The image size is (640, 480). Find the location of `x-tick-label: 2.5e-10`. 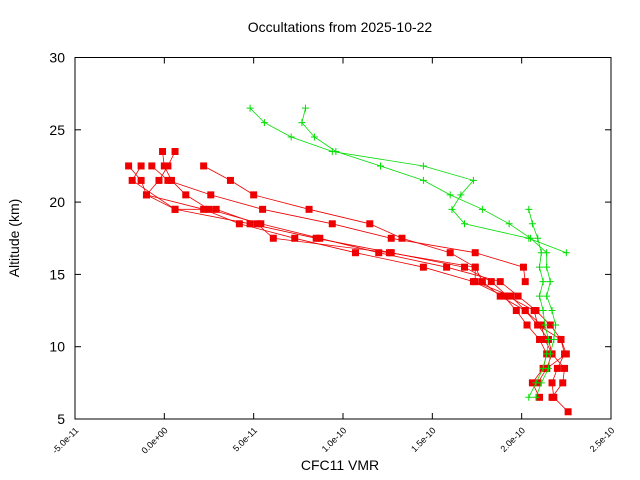

x-tick-label: 2.5e-10 is located at coordinates (602, 439).